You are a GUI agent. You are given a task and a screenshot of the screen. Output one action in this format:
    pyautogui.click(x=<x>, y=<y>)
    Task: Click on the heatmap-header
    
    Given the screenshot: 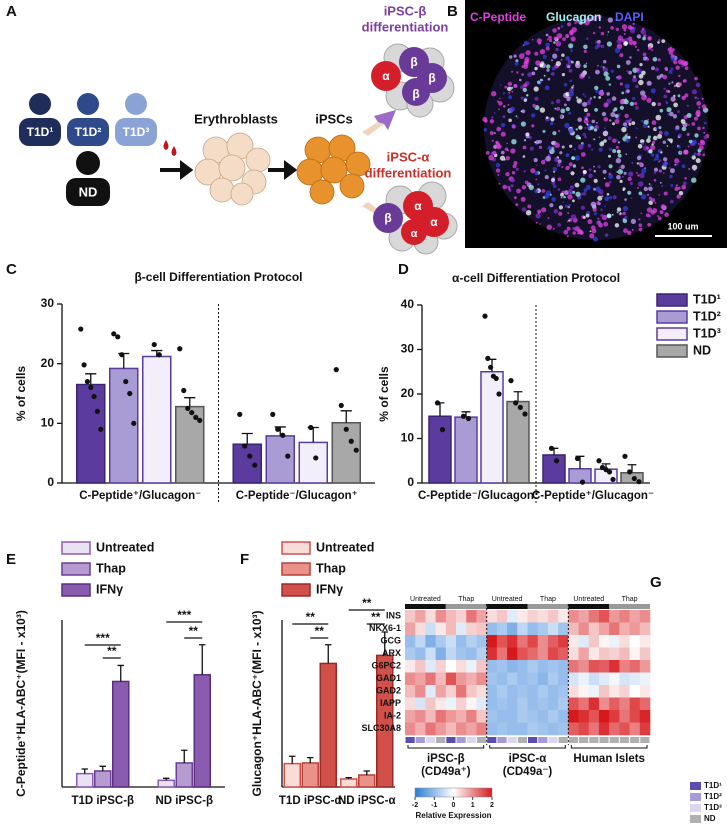 What is the action you would take?
    pyautogui.click(x=527, y=606)
    